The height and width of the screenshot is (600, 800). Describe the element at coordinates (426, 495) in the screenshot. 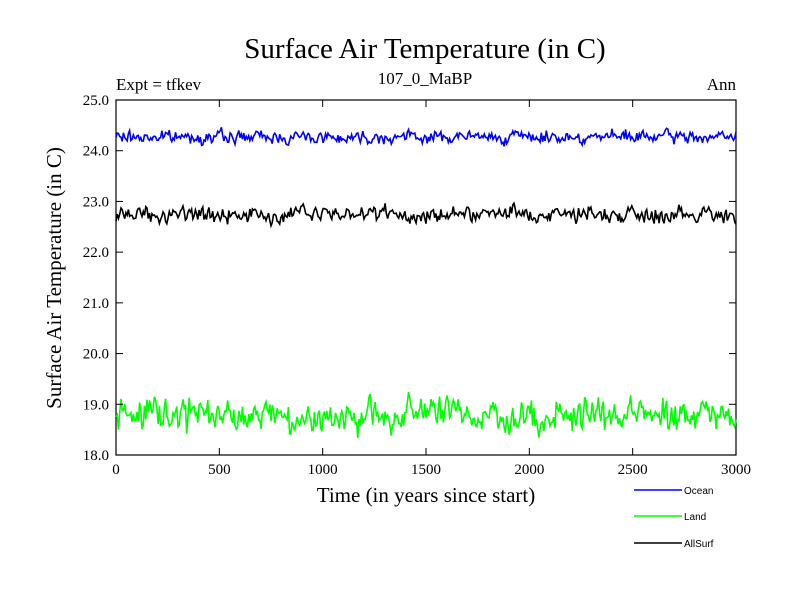

I see `x-axis-label: Time (in years since start)` at that location.